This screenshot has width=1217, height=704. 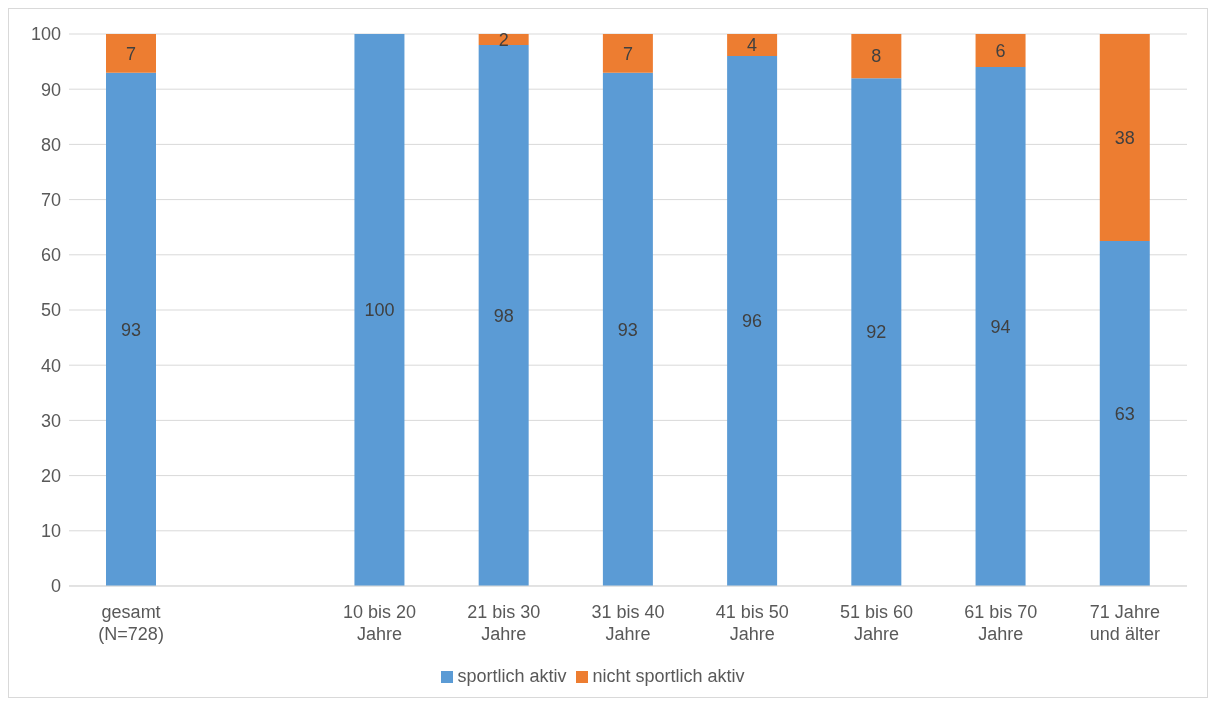 I want to click on x-tick-label: 21 bis 30 Jahre, so click(x=504, y=623).